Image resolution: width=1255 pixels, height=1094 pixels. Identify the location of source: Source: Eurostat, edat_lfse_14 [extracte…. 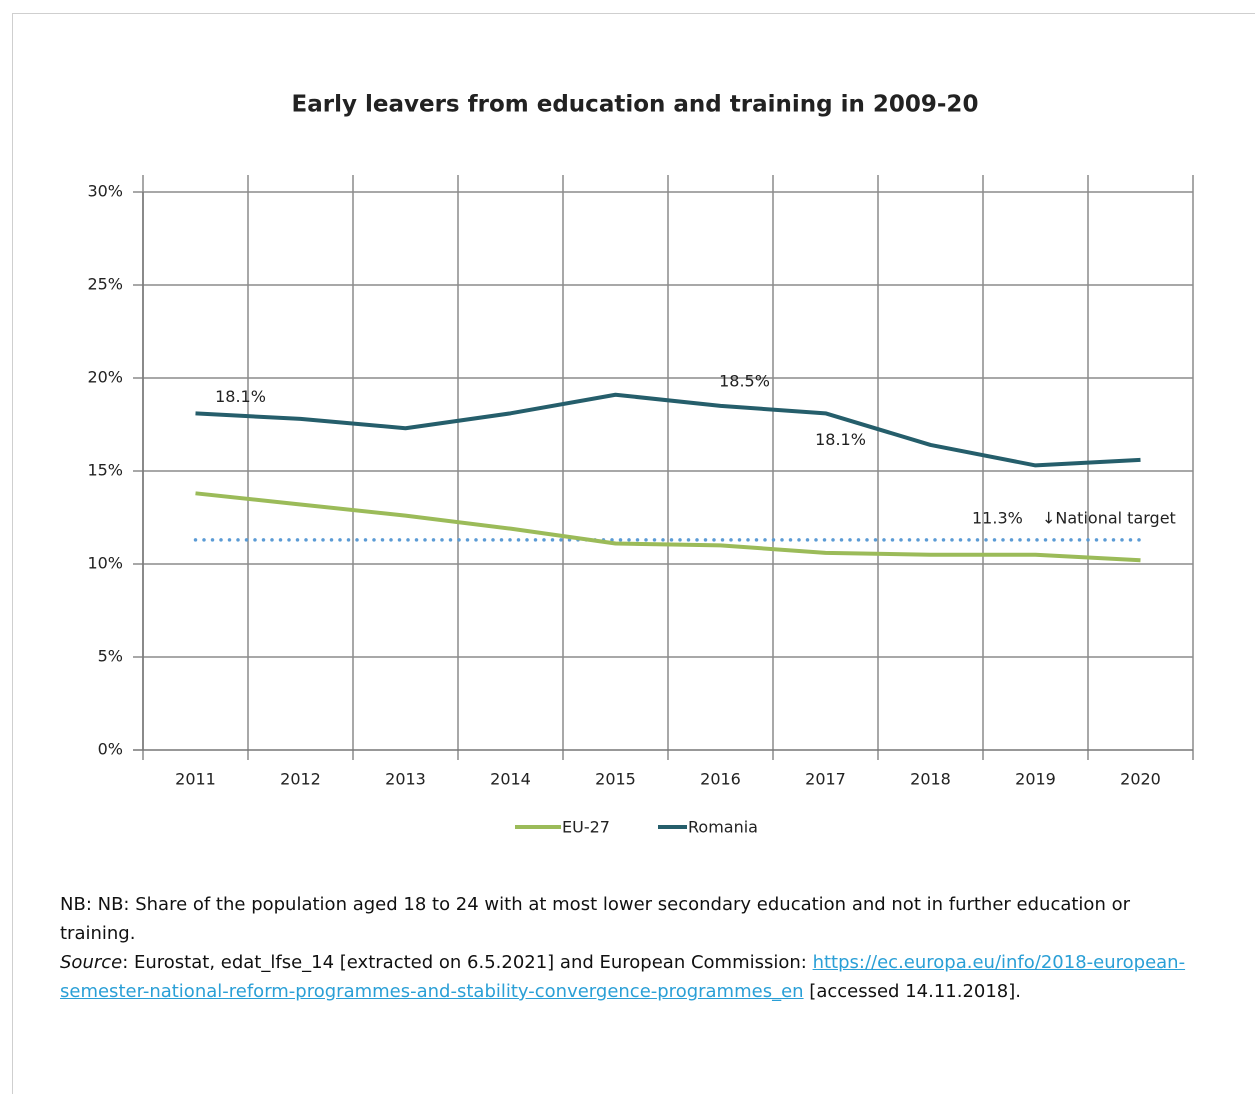
(635, 977).